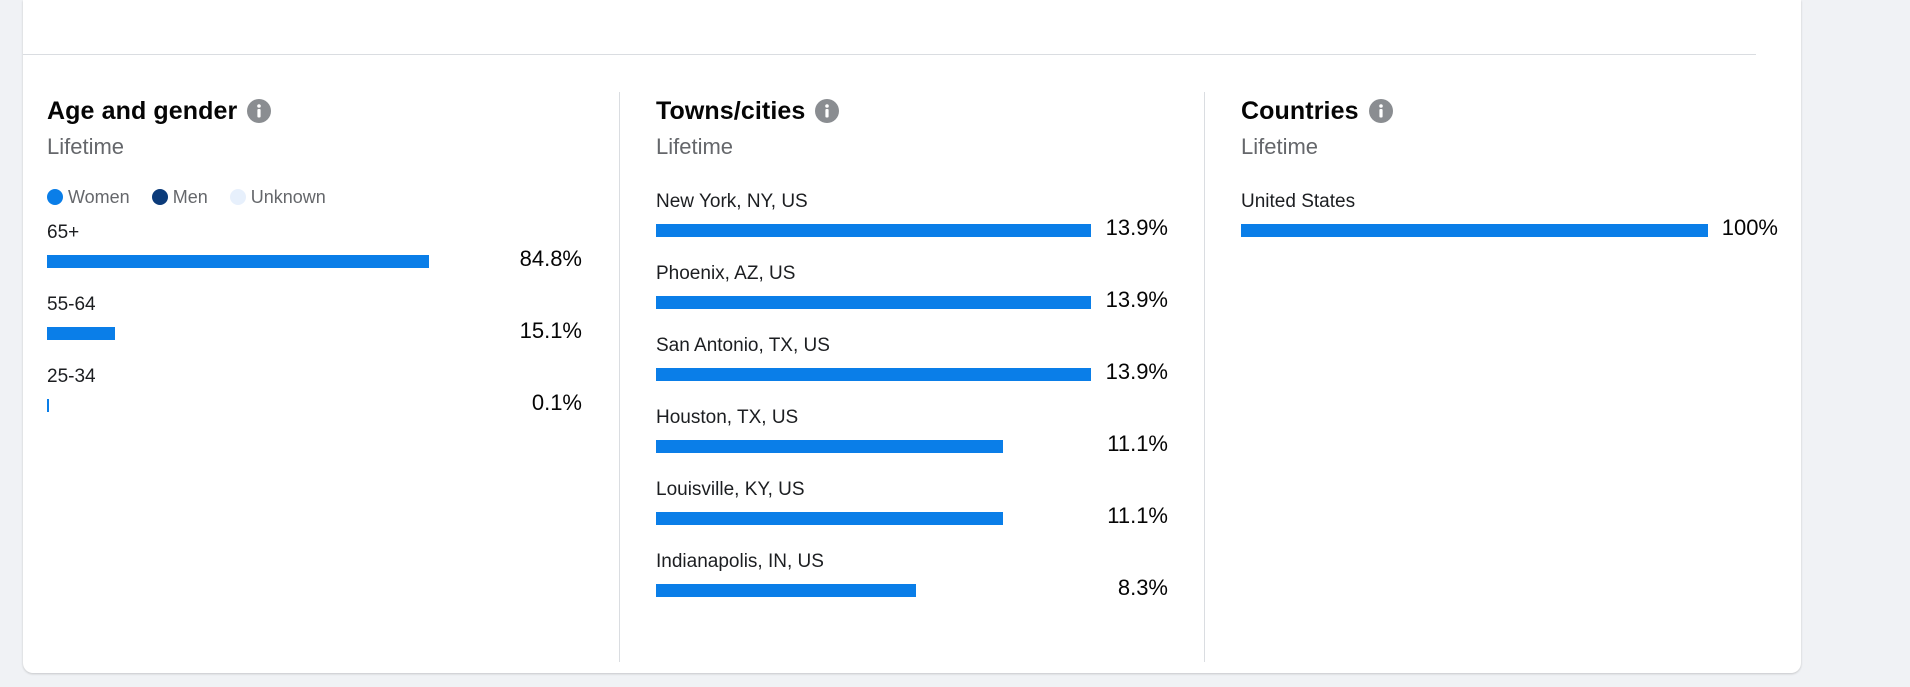 This screenshot has height=687, width=1910. I want to click on data-row: 55-64 15.1%, so click(314, 324).